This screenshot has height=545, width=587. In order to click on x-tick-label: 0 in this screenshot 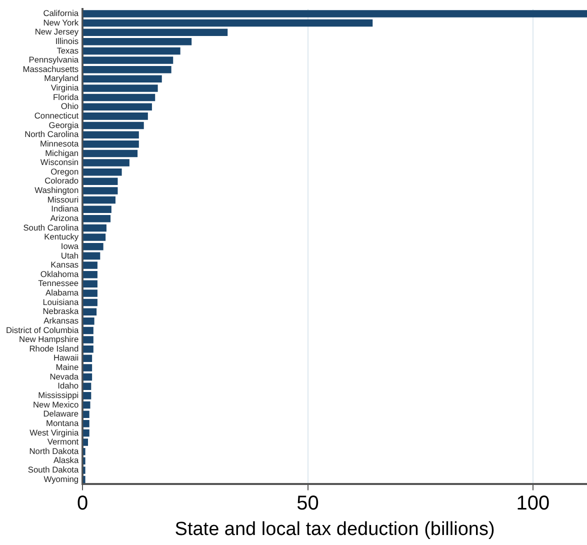, I will do `click(82, 503)`.